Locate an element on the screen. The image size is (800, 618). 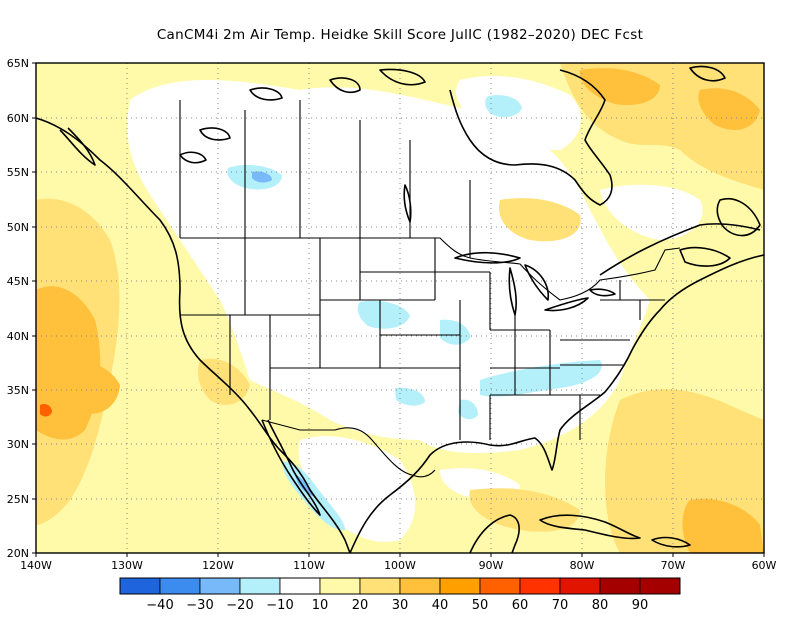
lon-label-100w: 100W is located at coordinates (400, 565).